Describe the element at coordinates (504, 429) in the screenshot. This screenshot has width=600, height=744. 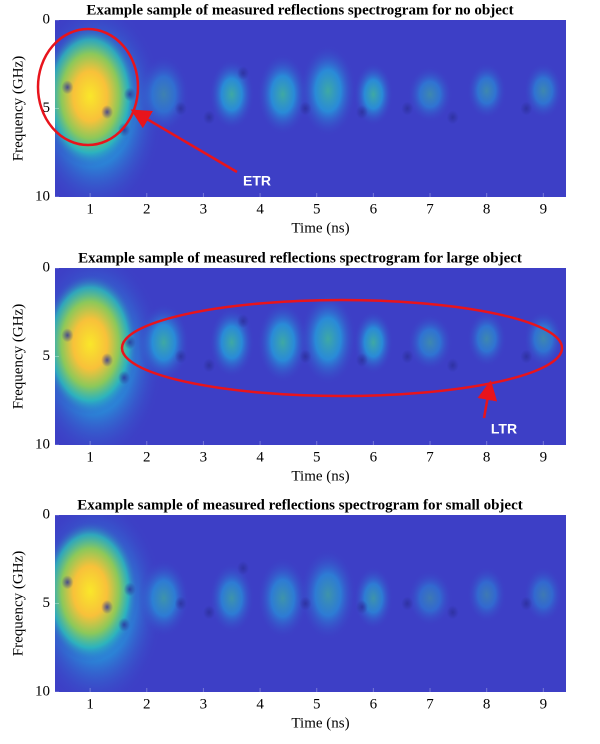
I see `annotation-label: LTR` at that location.